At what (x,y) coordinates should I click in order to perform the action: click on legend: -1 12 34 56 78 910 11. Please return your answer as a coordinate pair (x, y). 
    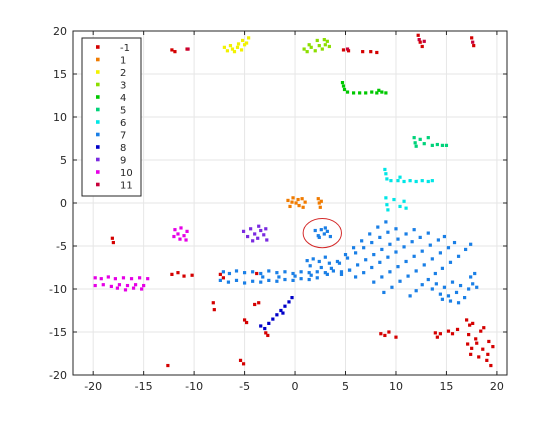
    Looking at the image, I should click on (111, 117).